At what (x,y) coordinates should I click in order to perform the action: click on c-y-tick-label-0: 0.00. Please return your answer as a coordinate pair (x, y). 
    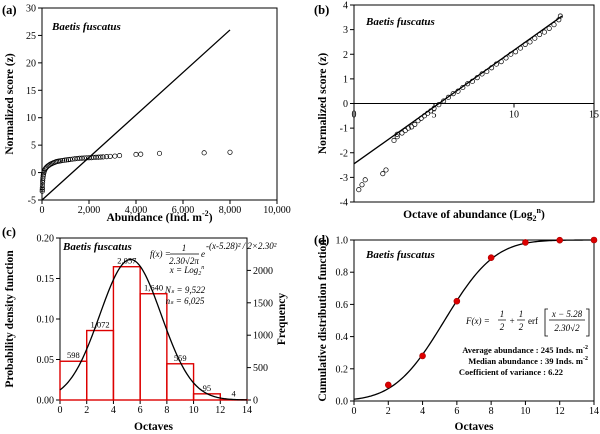
    Looking at the image, I should click on (46, 401).